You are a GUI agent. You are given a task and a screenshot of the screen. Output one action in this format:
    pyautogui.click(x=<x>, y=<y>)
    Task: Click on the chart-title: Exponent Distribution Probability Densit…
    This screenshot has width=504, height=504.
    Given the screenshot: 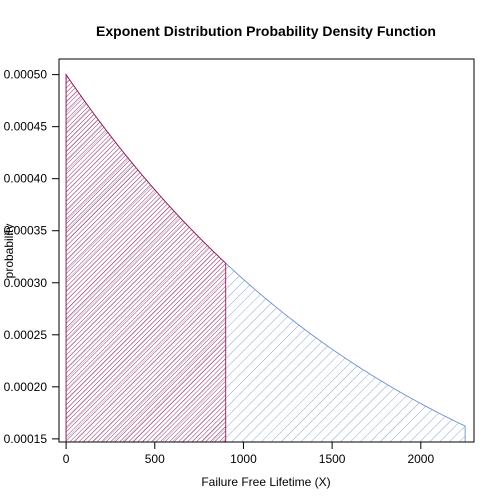 What is the action you would take?
    pyautogui.click(x=266, y=31)
    